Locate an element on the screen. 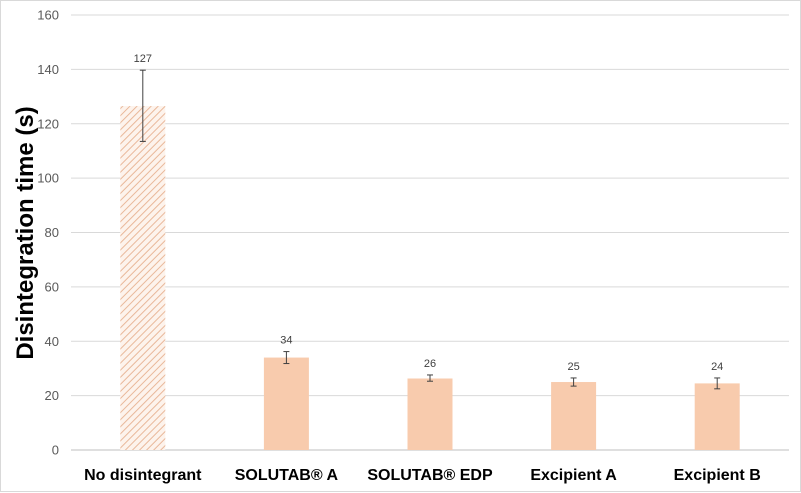 This screenshot has height=493, width=801. x-tick-label: SOLUTAB® EDP is located at coordinates (430, 475).